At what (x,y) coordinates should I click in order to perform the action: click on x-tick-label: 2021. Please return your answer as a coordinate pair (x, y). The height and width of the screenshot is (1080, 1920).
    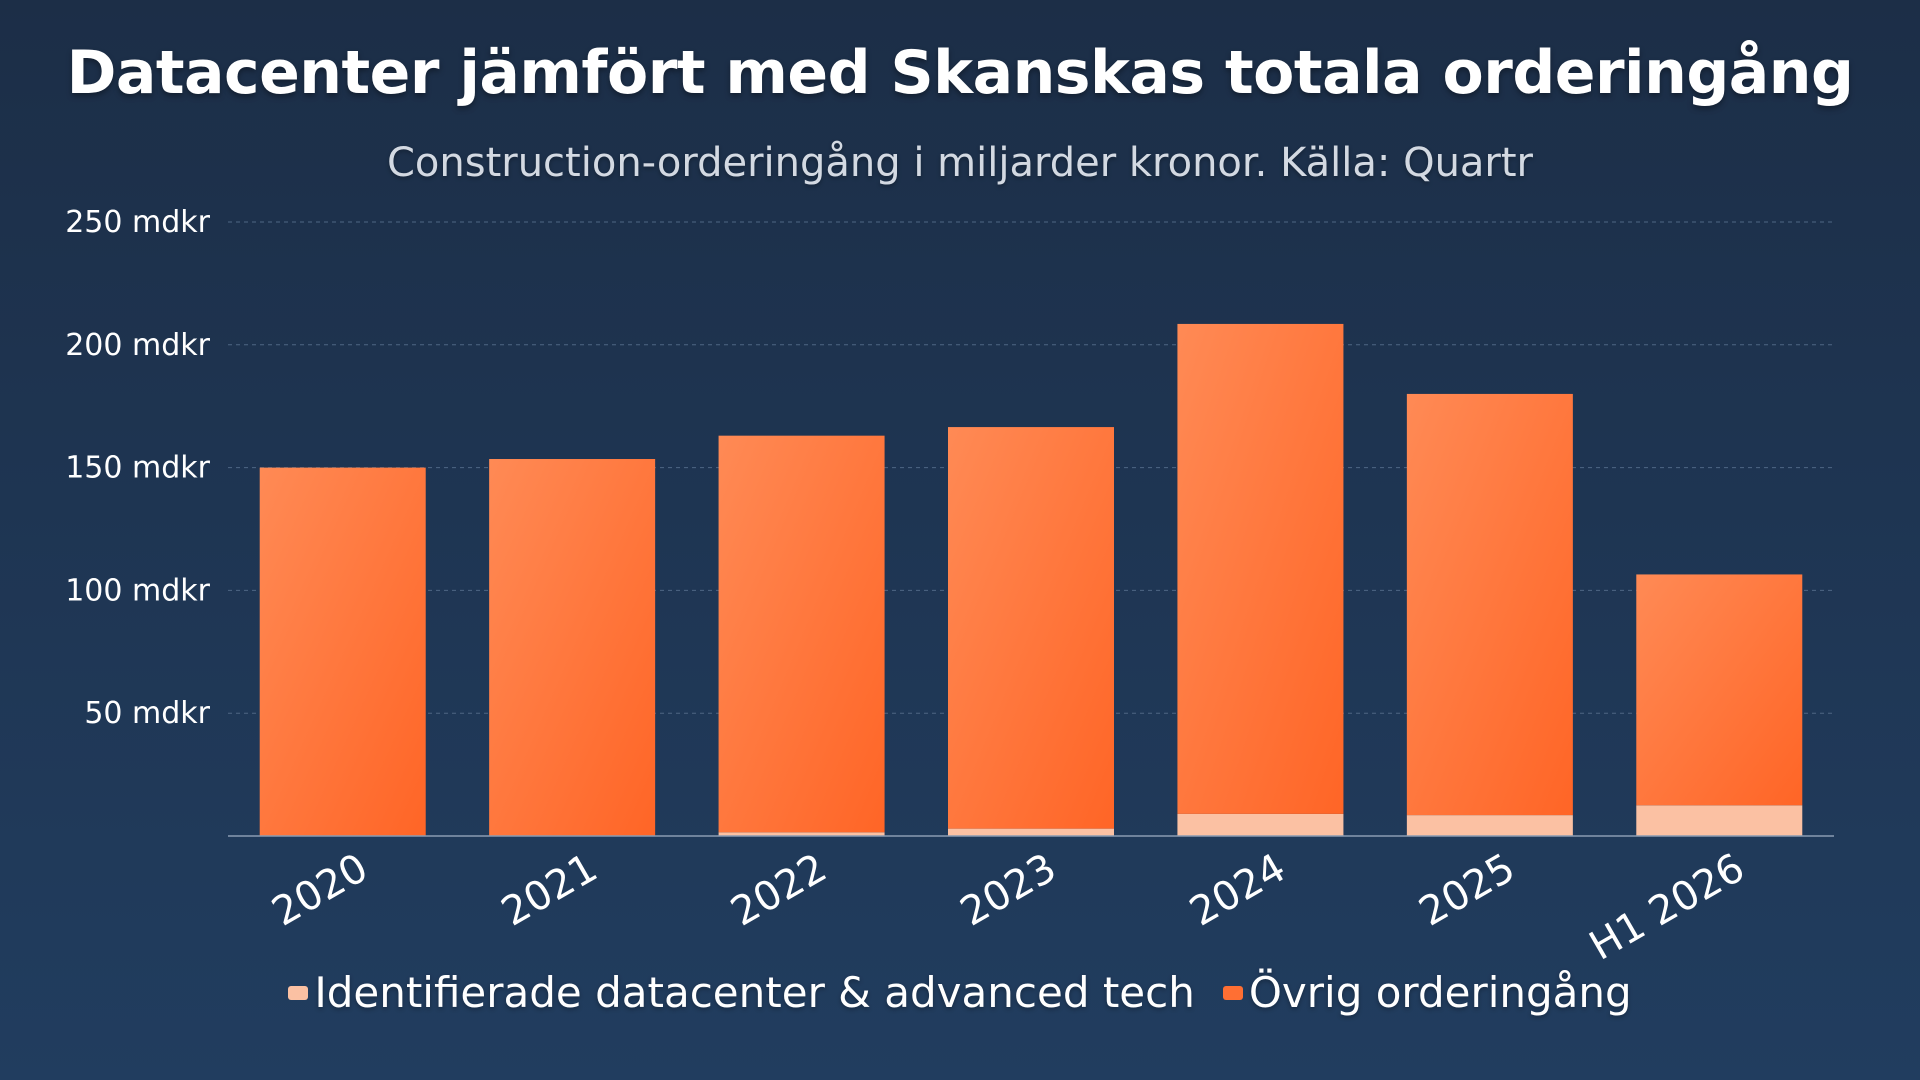
    Looking at the image, I should click on (549, 890).